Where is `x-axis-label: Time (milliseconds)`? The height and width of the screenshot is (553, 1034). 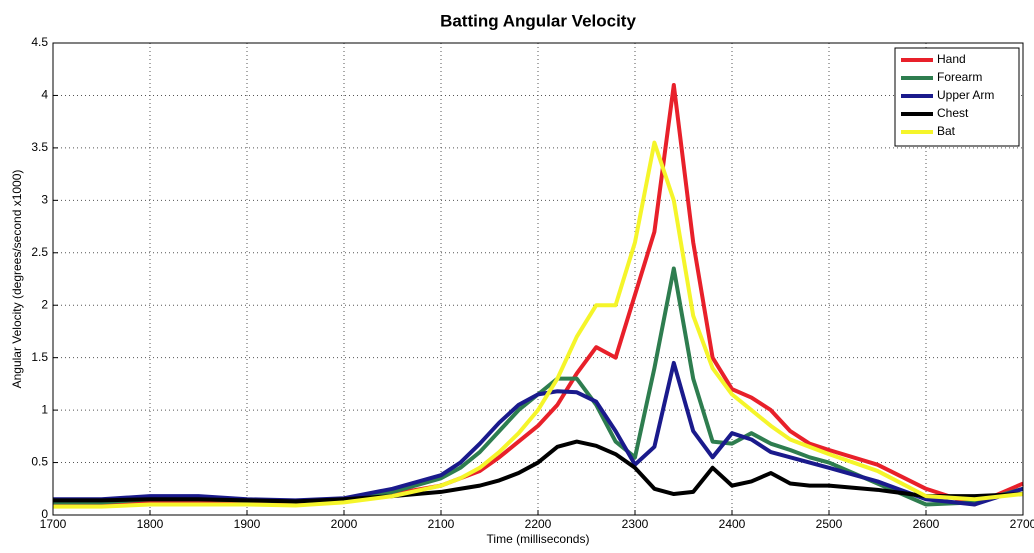
x-axis-label: Time (milliseconds) is located at coordinates (538, 539).